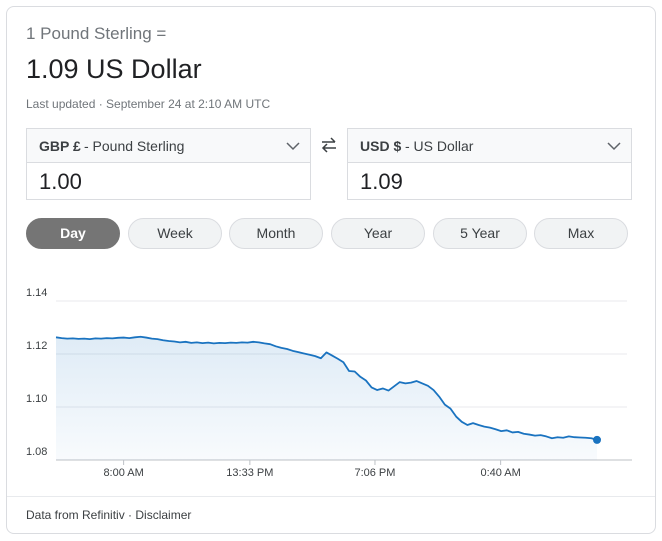  I want to click on x-tick-label: 13:33 PM, so click(249, 473).